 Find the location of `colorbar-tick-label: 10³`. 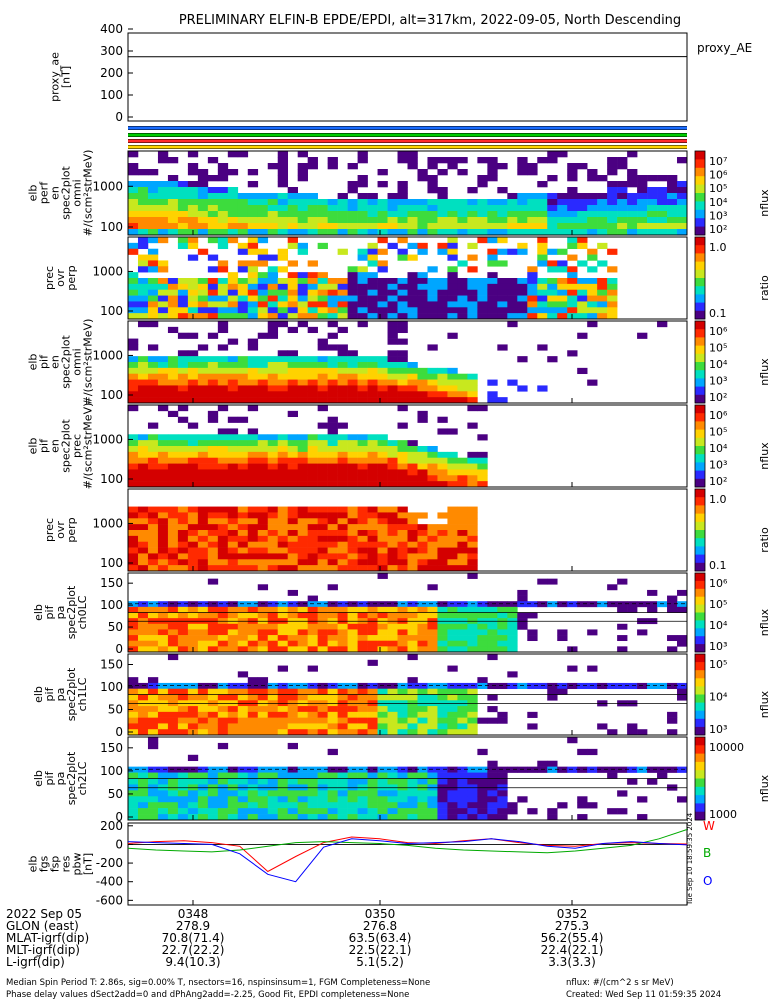

colorbar-tick-label: 10³ is located at coordinates (718, 215).